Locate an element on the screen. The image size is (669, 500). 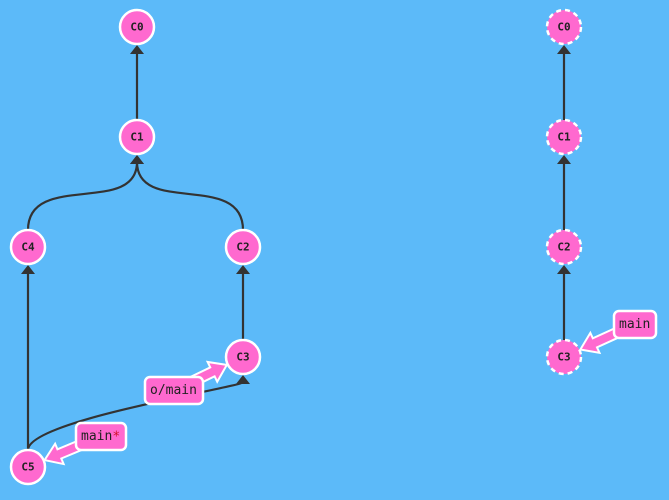
edge-local-C4-C1 is located at coordinates (82, 196).